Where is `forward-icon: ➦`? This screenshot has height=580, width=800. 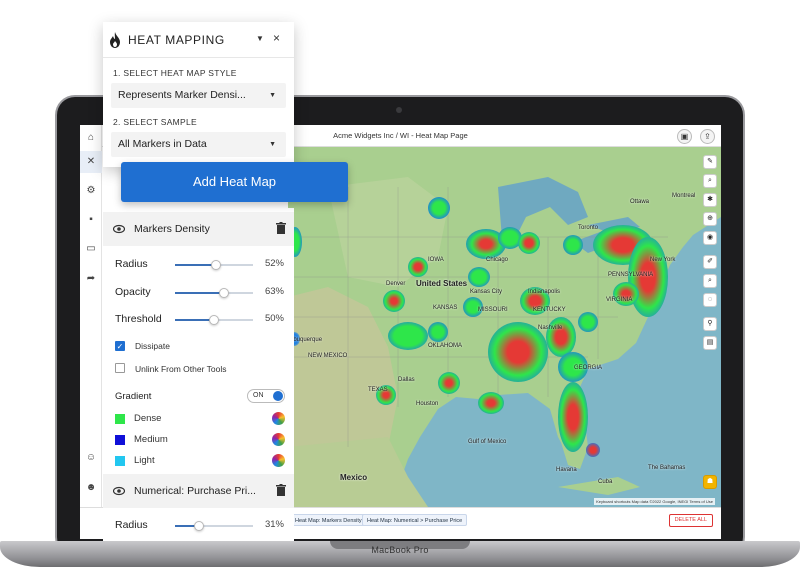
forward-icon: ➦ is located at coordinates (91, 278).